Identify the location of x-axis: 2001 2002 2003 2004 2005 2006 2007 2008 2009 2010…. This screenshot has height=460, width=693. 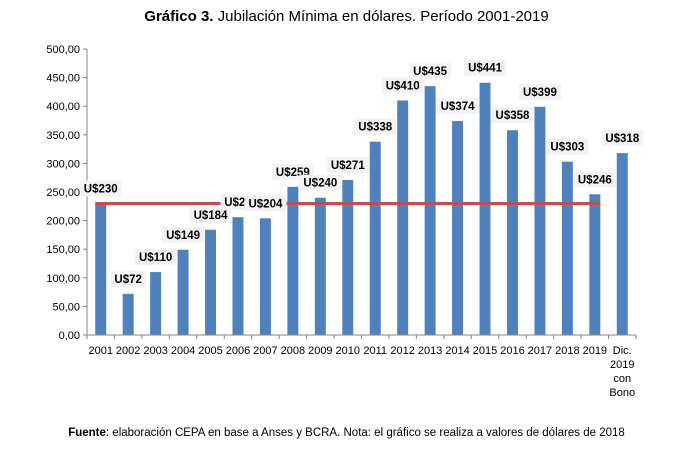
(361, 366).